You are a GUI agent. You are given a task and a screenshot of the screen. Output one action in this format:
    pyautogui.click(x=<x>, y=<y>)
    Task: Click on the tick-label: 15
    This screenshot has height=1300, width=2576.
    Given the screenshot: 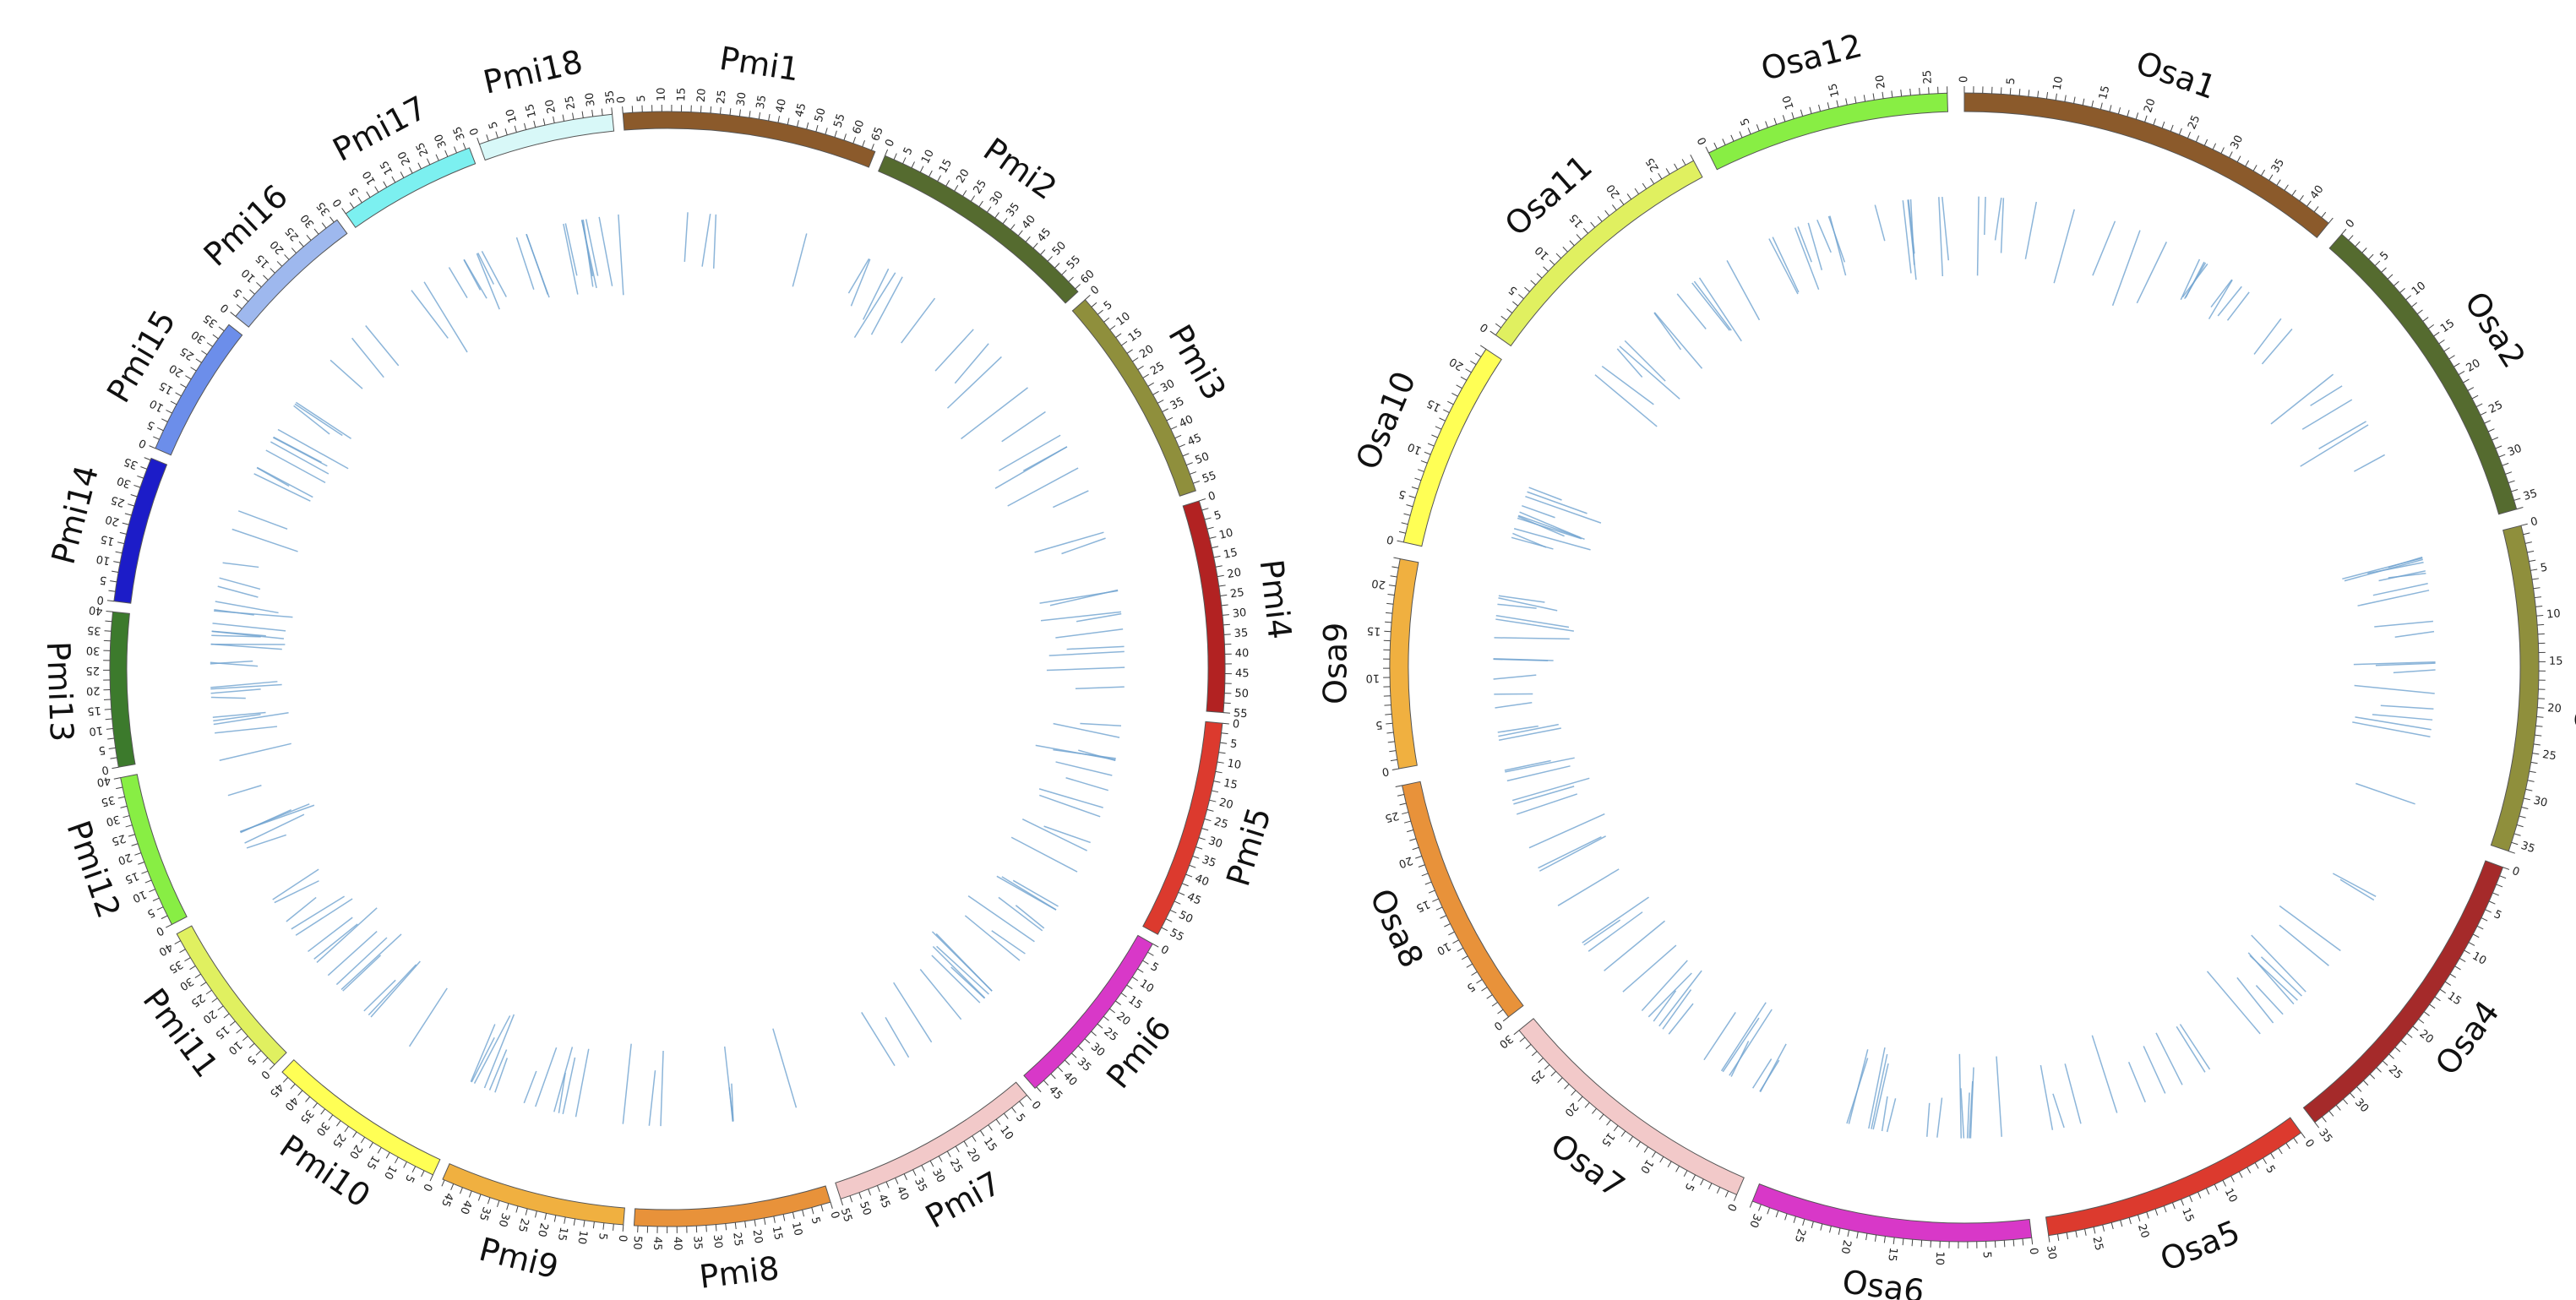 What is the action you would take?
    pyautogui.click(x=1231, y=554)
    